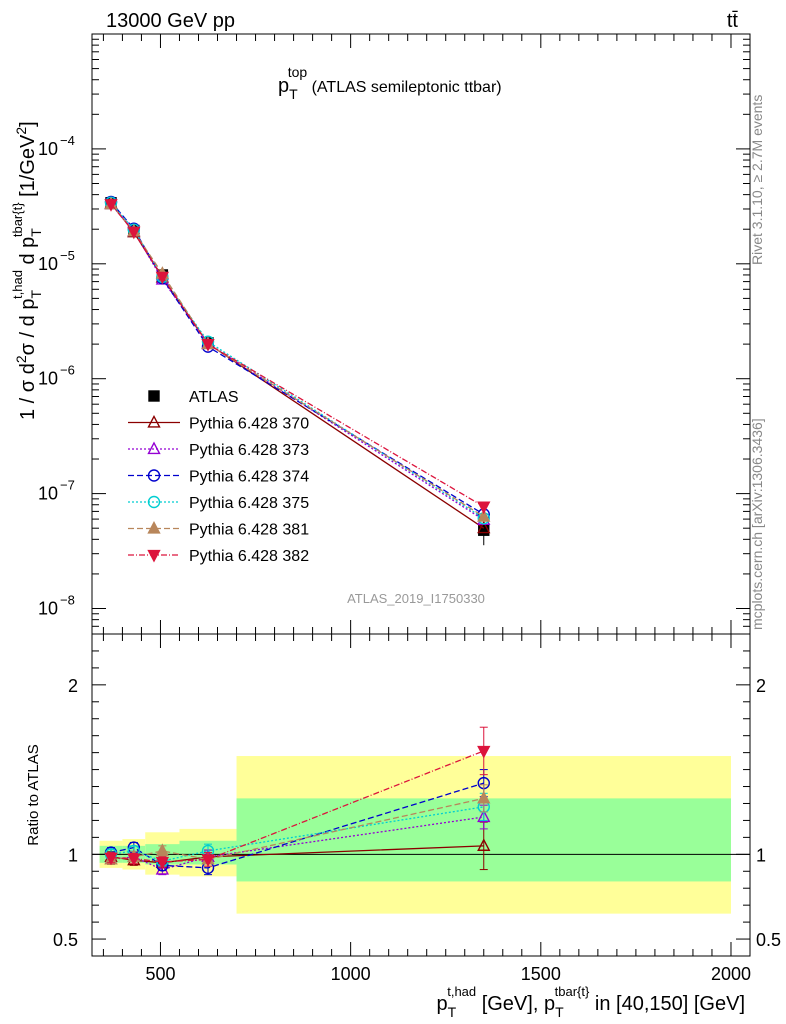  I want to click on x-tick-label: 2000, so click(731, 974).